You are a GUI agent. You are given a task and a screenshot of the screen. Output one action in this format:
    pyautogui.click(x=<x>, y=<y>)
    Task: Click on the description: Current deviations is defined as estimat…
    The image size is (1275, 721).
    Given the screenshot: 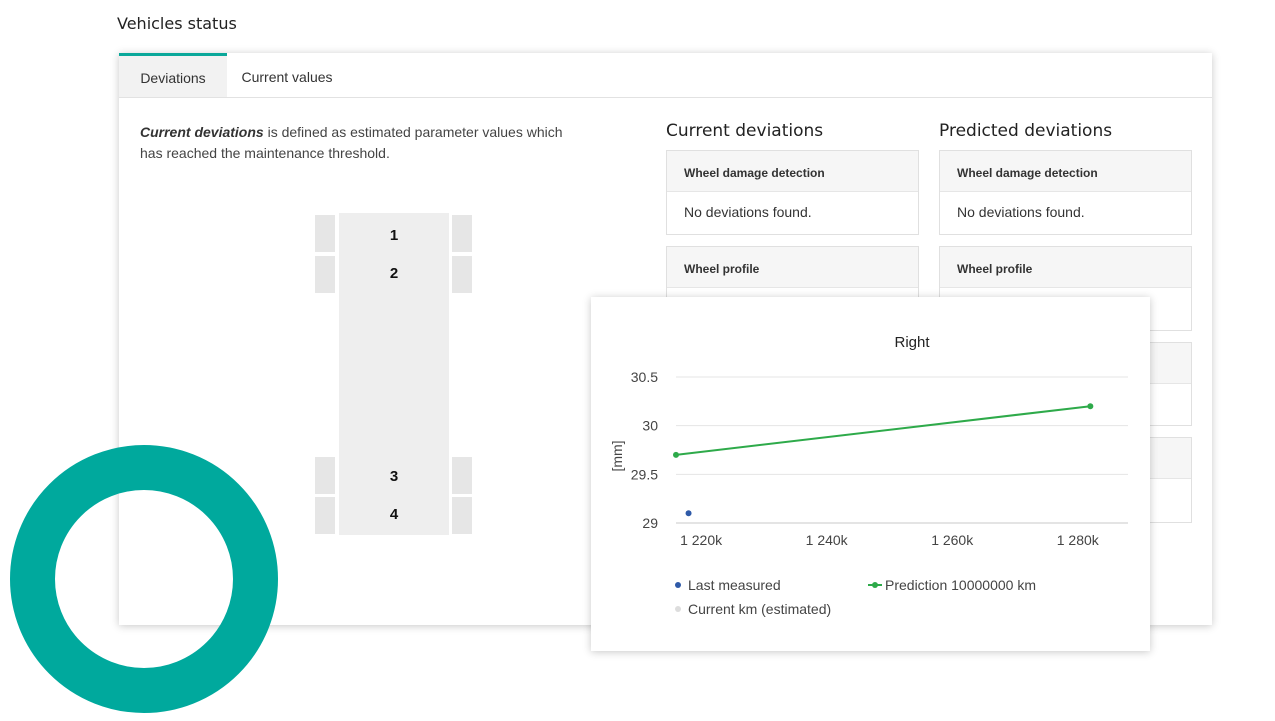 What is the action you would take?
    pyautogui.click(x=360, y=143)
    